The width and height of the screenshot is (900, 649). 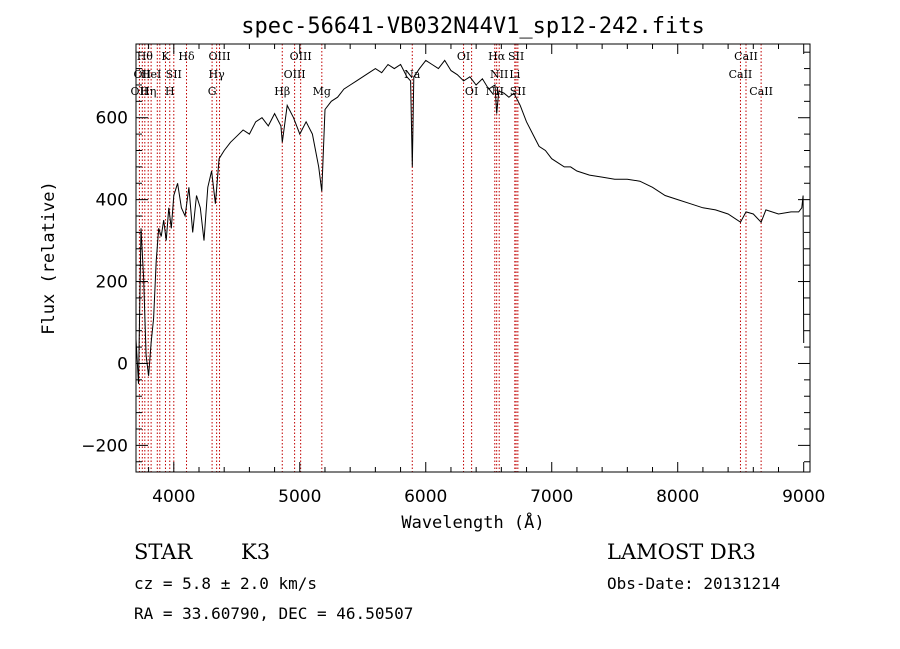 I want to click on y-tick-label: 200, so click(x=112, y=283).